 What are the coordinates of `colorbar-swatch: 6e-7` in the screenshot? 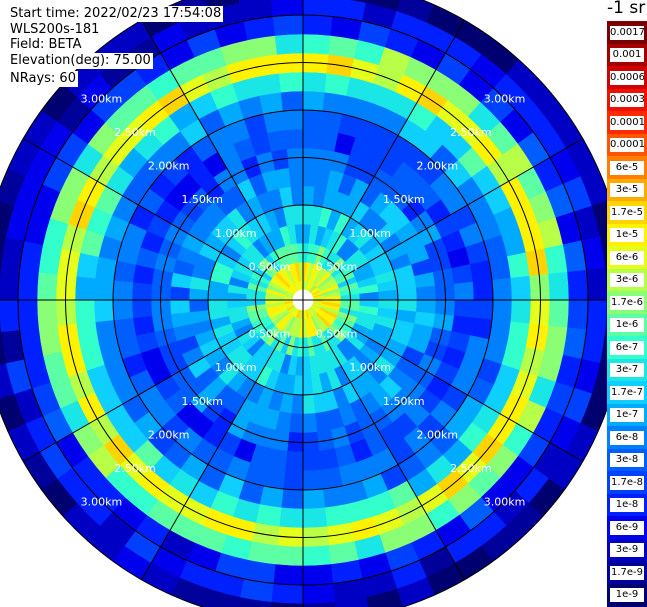 It's located at (627, 348).